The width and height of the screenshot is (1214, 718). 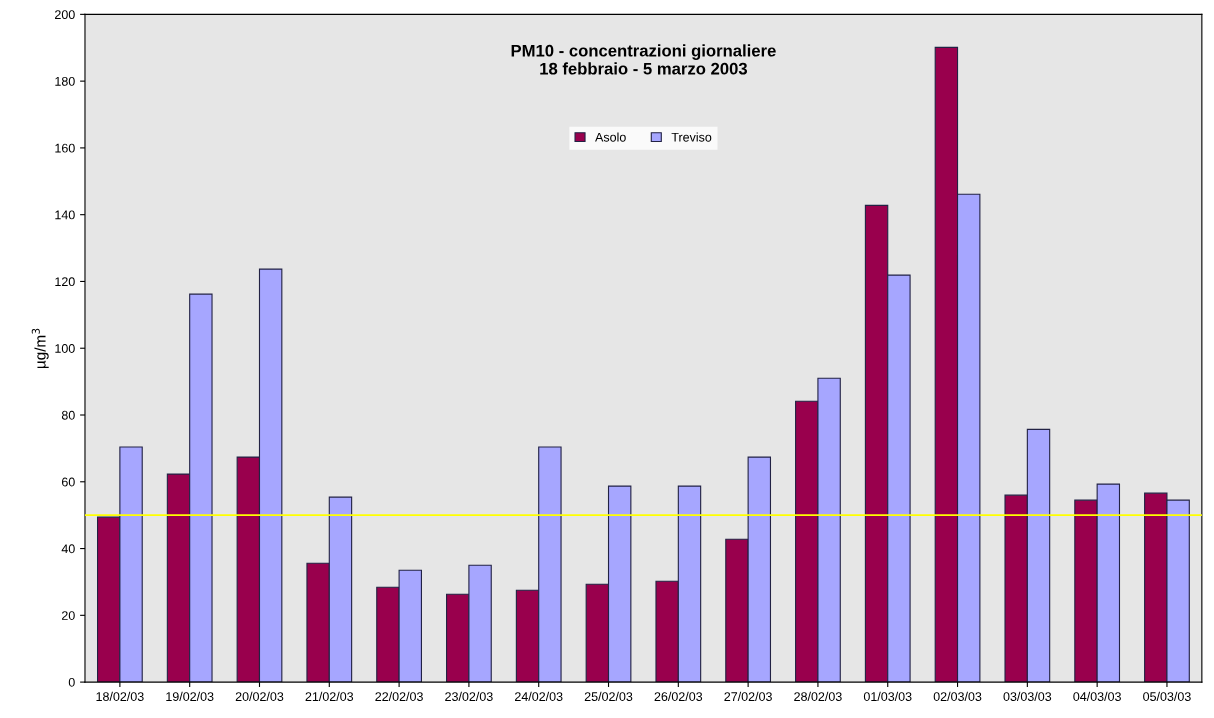 What do you see at coordinates (71, 682) in the screenshot?
I see `y-tick-label: 0` at bounding box center [71, 682].